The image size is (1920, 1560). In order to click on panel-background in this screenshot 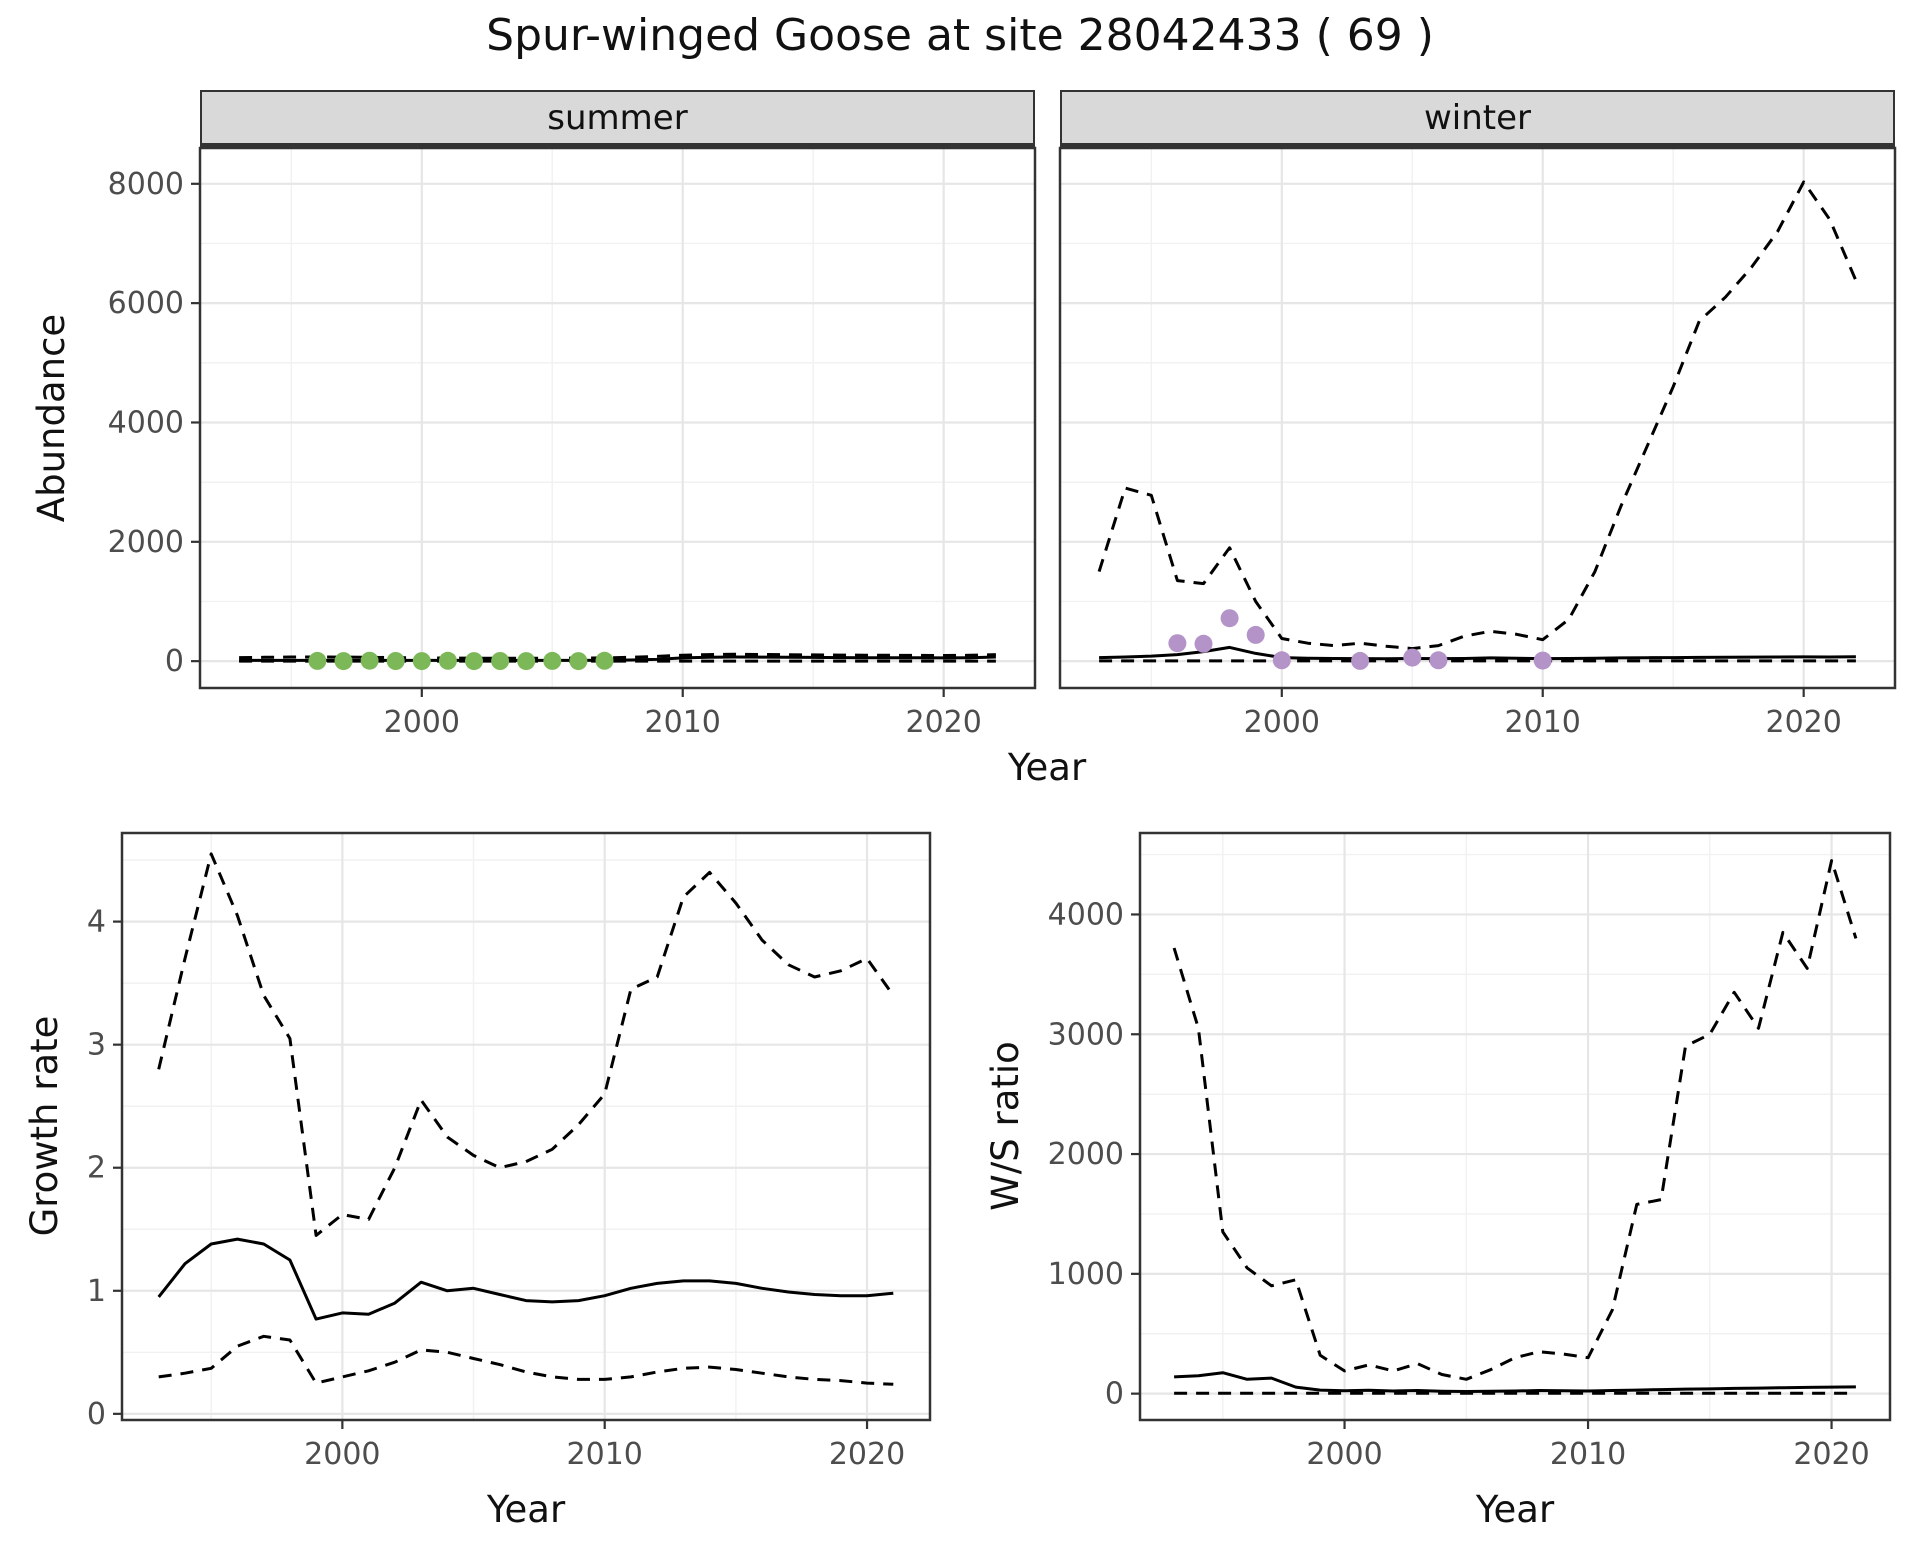, I will do `click(1515, 1126)`.